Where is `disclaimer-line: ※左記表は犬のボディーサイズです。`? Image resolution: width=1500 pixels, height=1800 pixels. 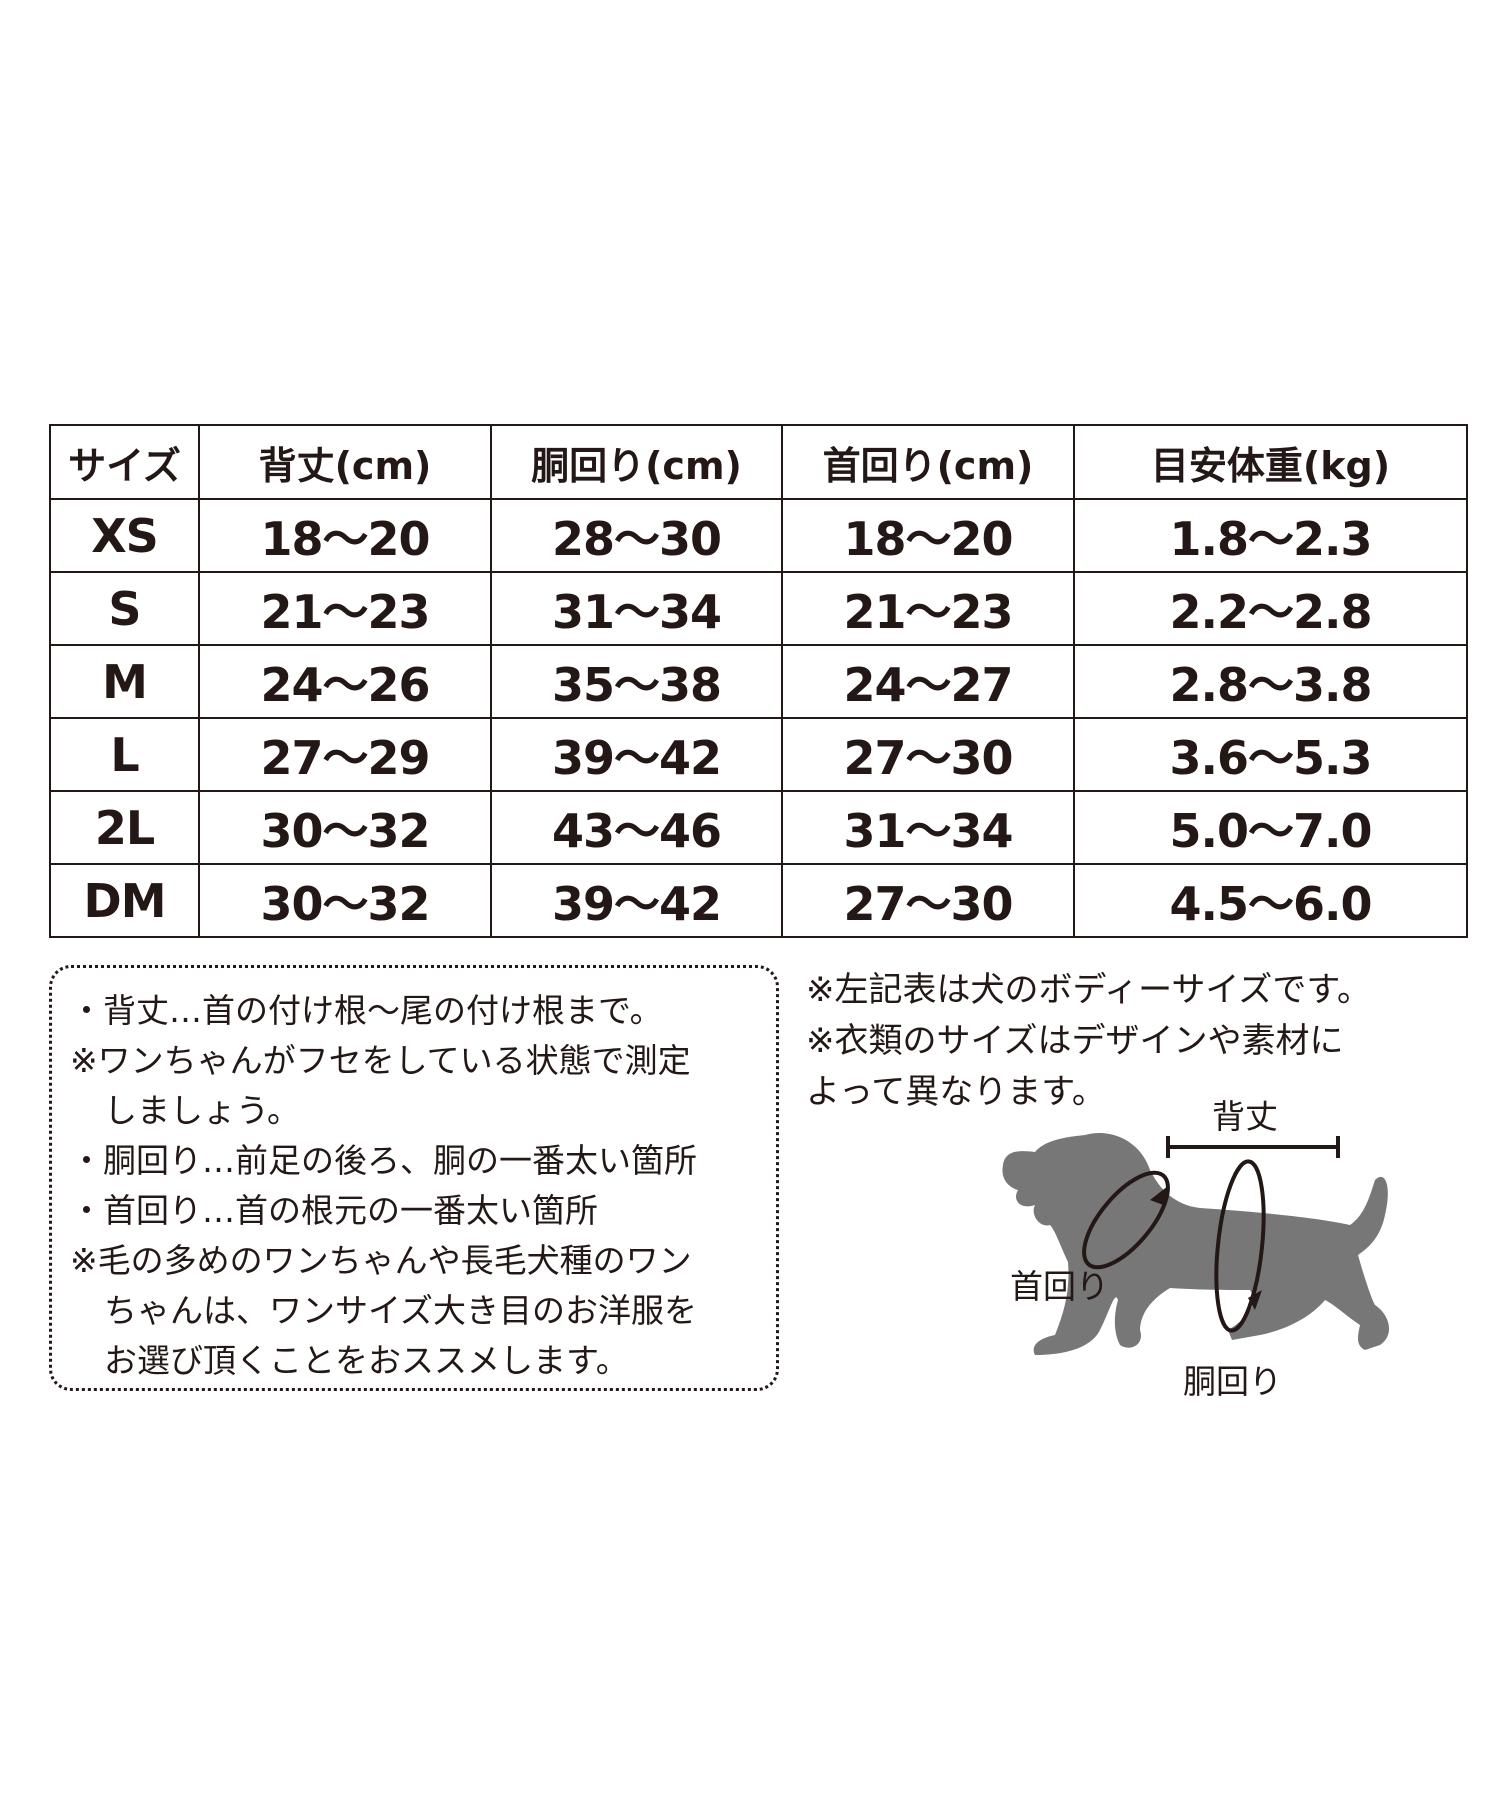
disclaimer-line: ※左記表は犬のボディーサイズです。 is located at coordinates (1089, 990).